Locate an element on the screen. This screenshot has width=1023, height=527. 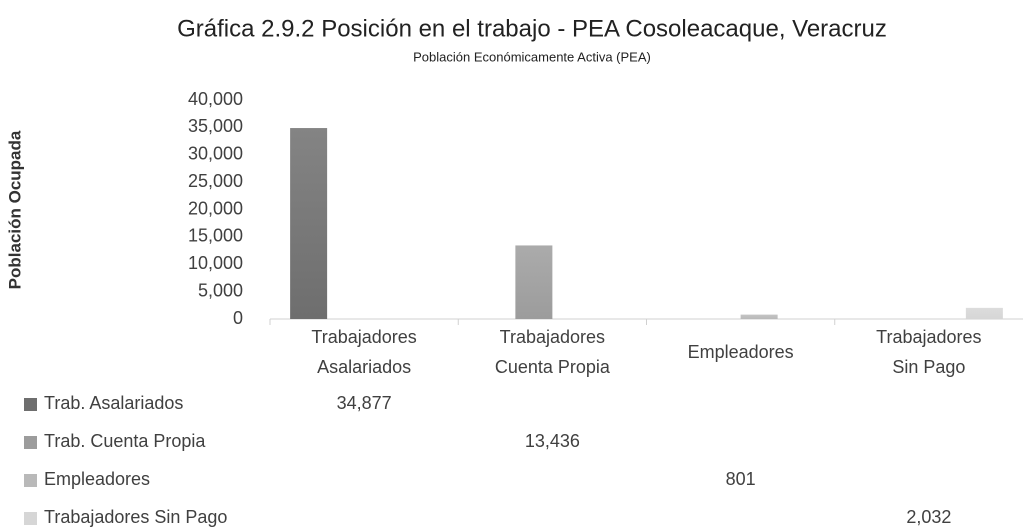
table-value: 801 is located at coordinates (741, 479).